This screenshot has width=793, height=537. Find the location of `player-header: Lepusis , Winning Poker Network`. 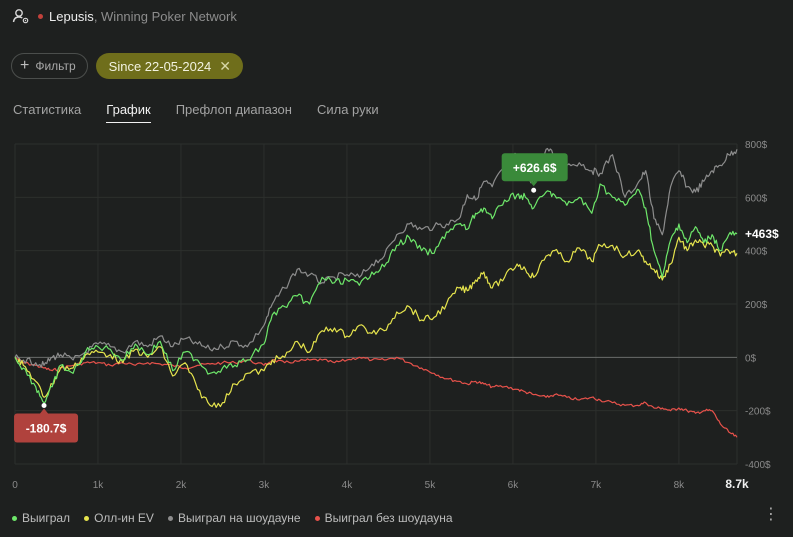

player-header: Lepusis , Winning Poker Network is located at coordinates (124, 16).